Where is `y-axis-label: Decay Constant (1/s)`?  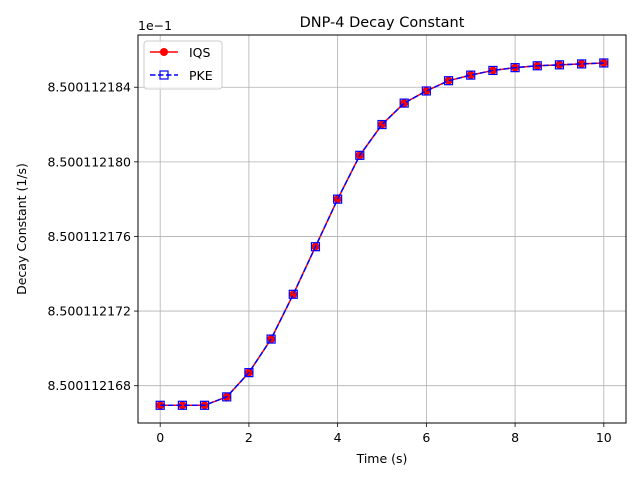 y-axis-label: Decay Constant (1/s) is located at coordinates (21, 229).